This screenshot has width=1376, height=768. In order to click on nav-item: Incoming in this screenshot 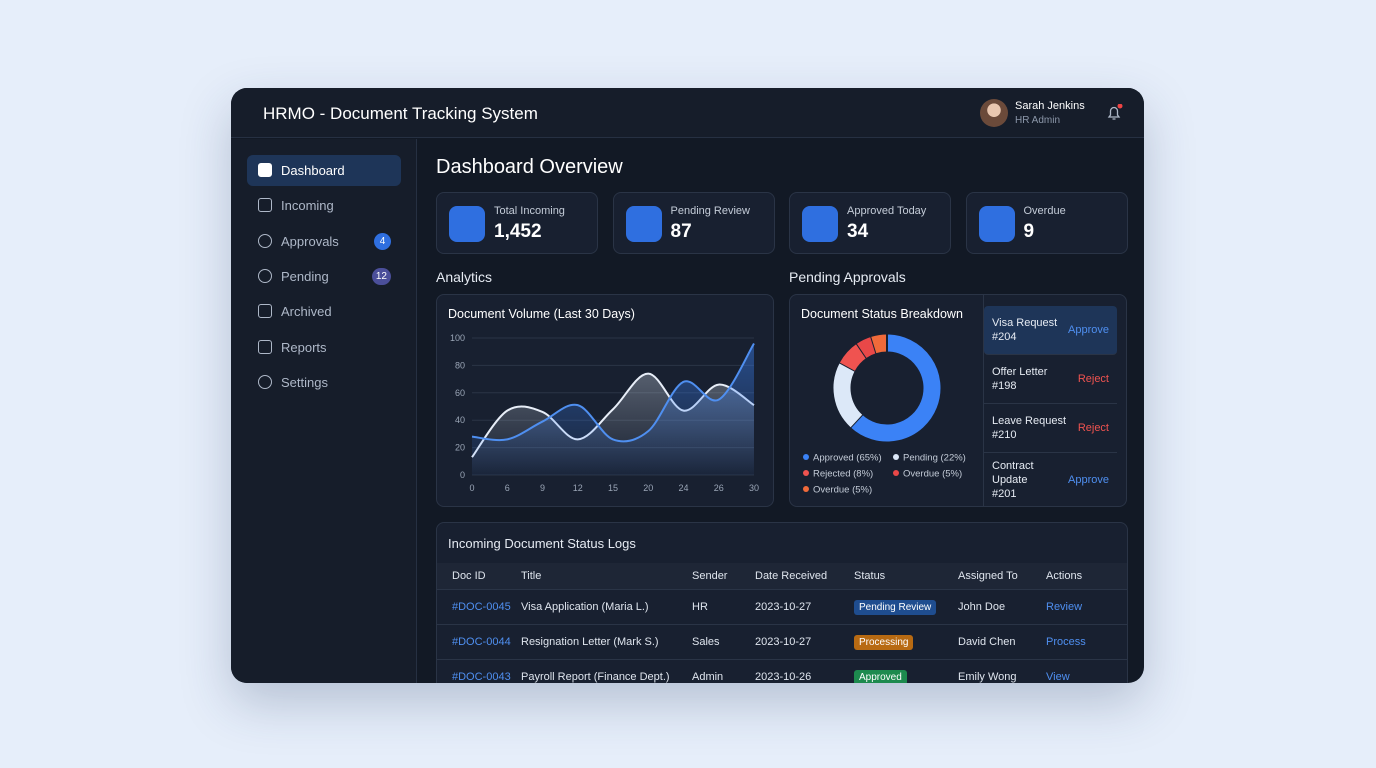, I will do `click(324, 205)`.